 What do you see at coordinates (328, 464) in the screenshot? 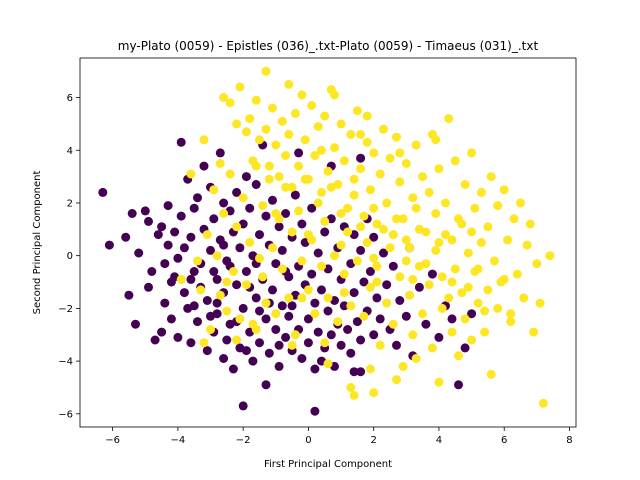
I see `x-axis-label: First Principal Component` at bounding box center [328, 464].